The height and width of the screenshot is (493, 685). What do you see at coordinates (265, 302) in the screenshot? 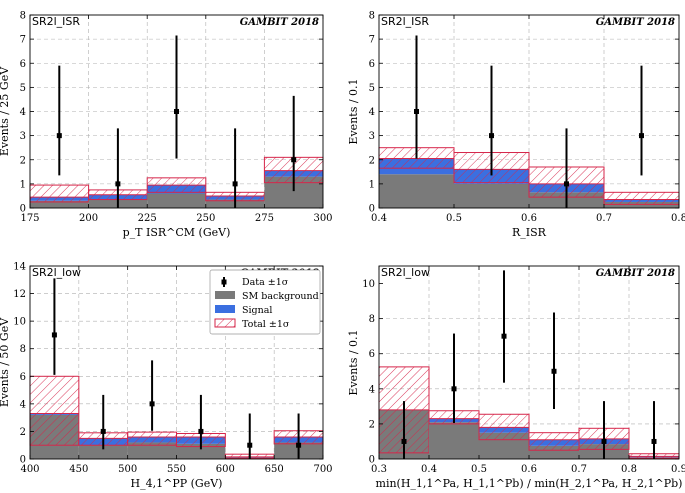
I see `legend-box` at bounding box center [265, 302].